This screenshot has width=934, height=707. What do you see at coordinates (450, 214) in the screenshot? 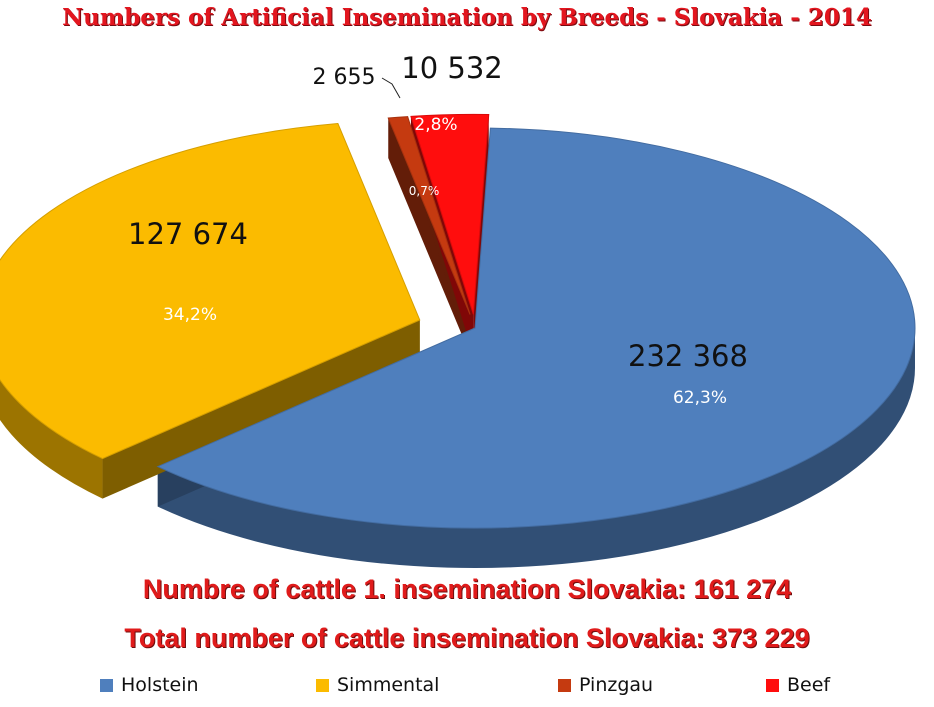
I see `slice-beef` at bounding box center [450, 214].